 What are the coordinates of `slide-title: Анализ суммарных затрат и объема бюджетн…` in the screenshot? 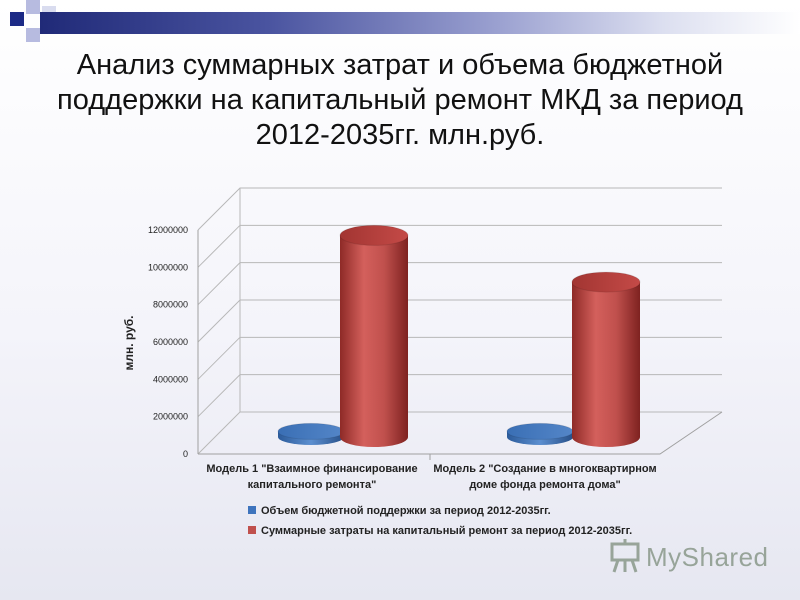 It's located at (400, 100).